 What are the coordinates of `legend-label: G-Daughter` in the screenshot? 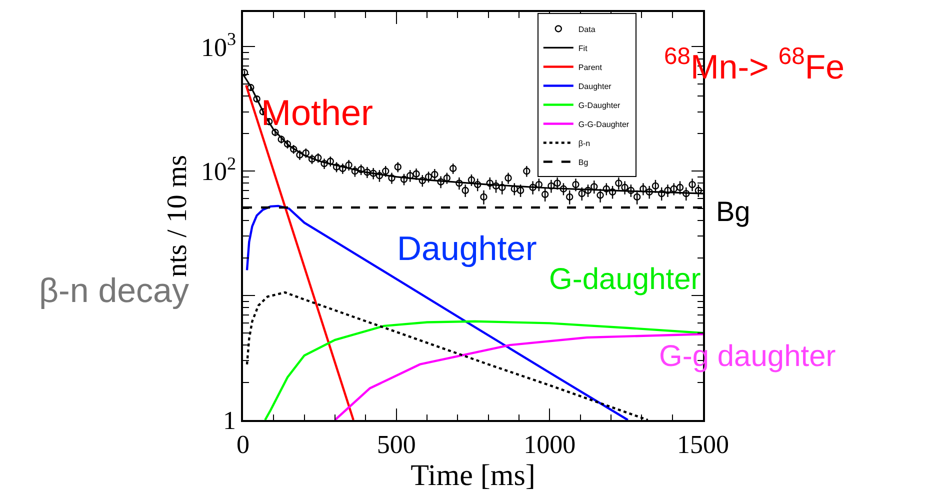 It's located at (599, 105).